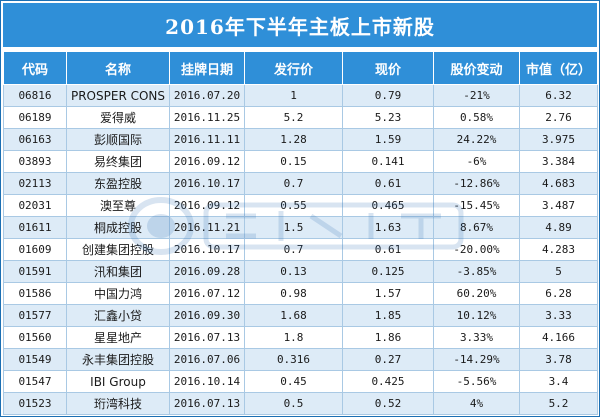 The image size is (600, 417). Describe the element at coordinates (35, 337) in the screenshot. I see `cell-code: 01560` at that location.